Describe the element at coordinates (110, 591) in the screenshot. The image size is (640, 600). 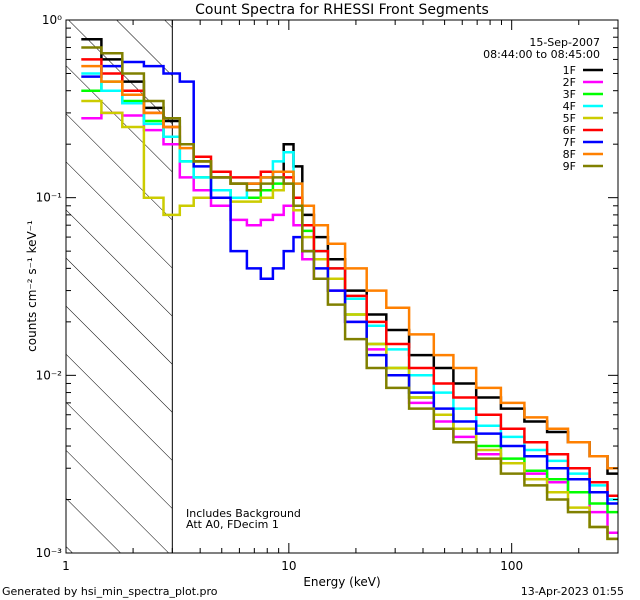
I see `footer-generated-by: Generated by hsi_min_spectra_plot.pro` at that location.